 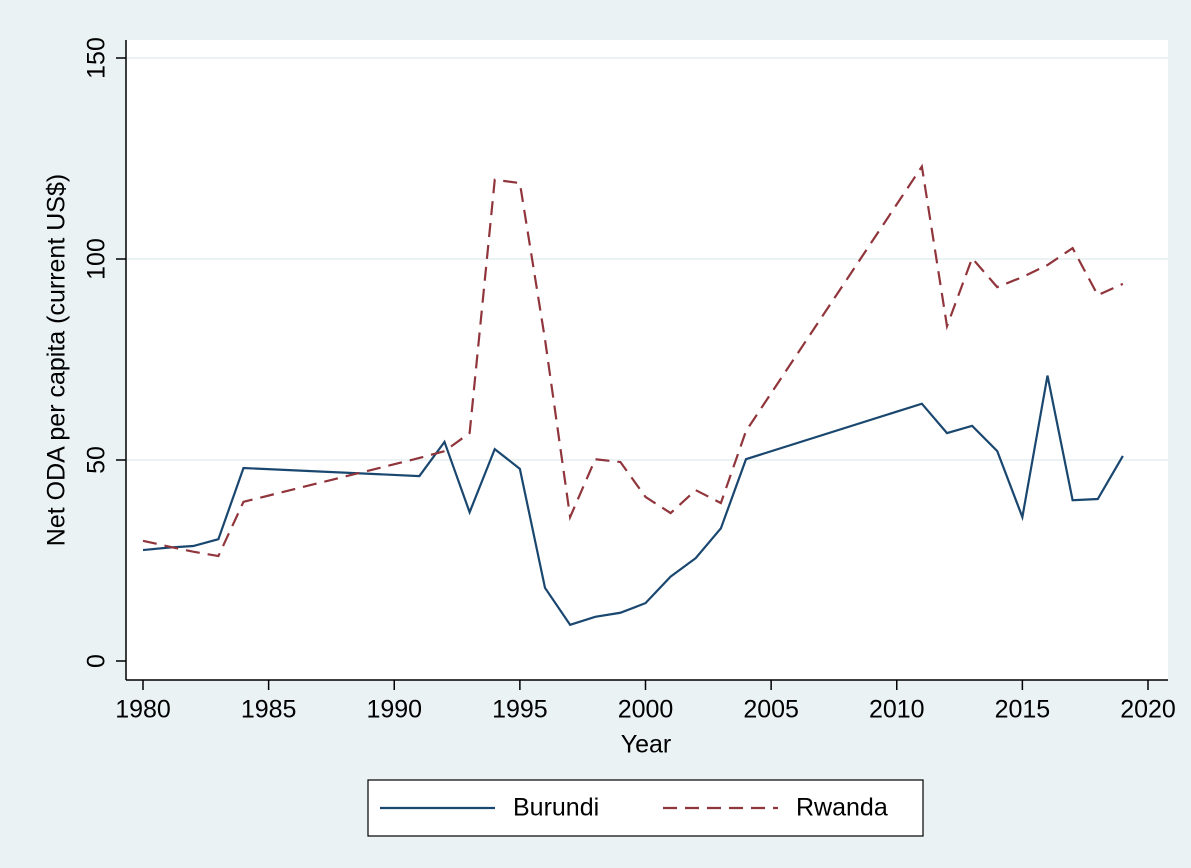 I want to click on y-tick-label: 100, so click(x=97, y=259).